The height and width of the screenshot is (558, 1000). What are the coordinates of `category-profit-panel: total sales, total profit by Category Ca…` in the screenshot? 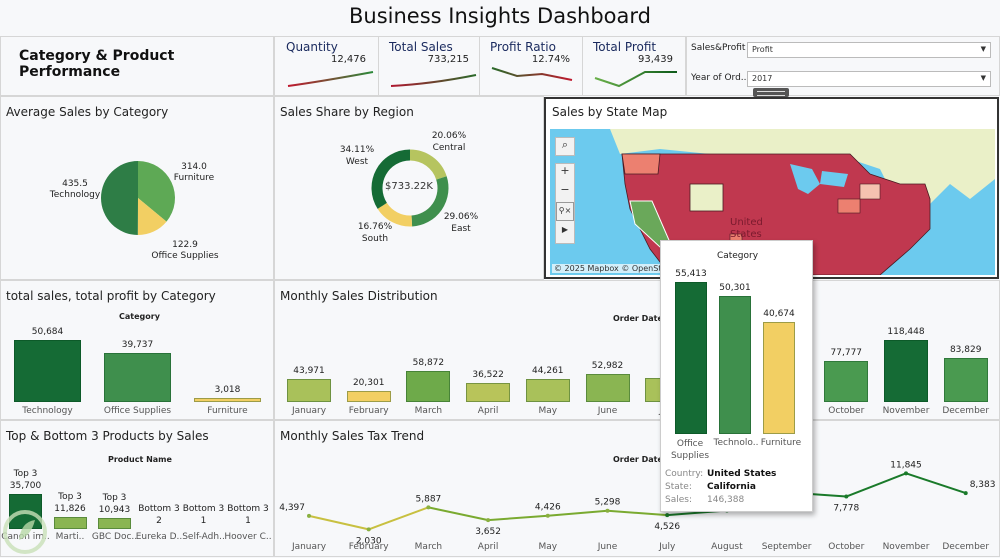 It's located at (137, 350).